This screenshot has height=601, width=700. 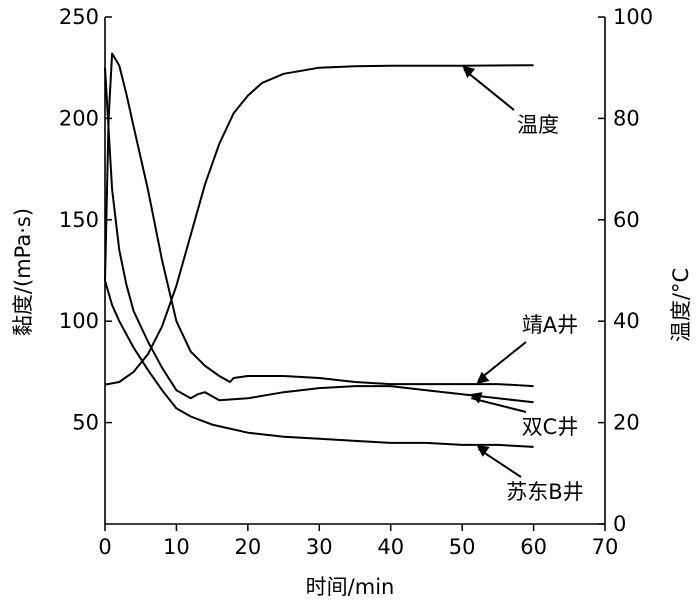 I want to click on y-tick-label: 50, so click(x=85, y=423).